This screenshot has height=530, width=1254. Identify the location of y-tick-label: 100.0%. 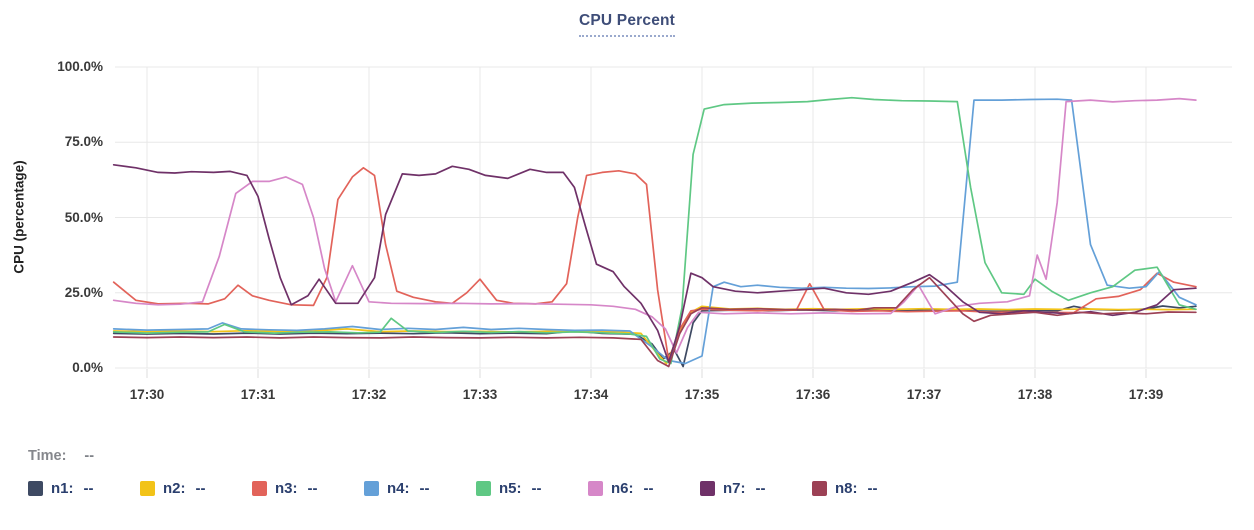
(80, 66).